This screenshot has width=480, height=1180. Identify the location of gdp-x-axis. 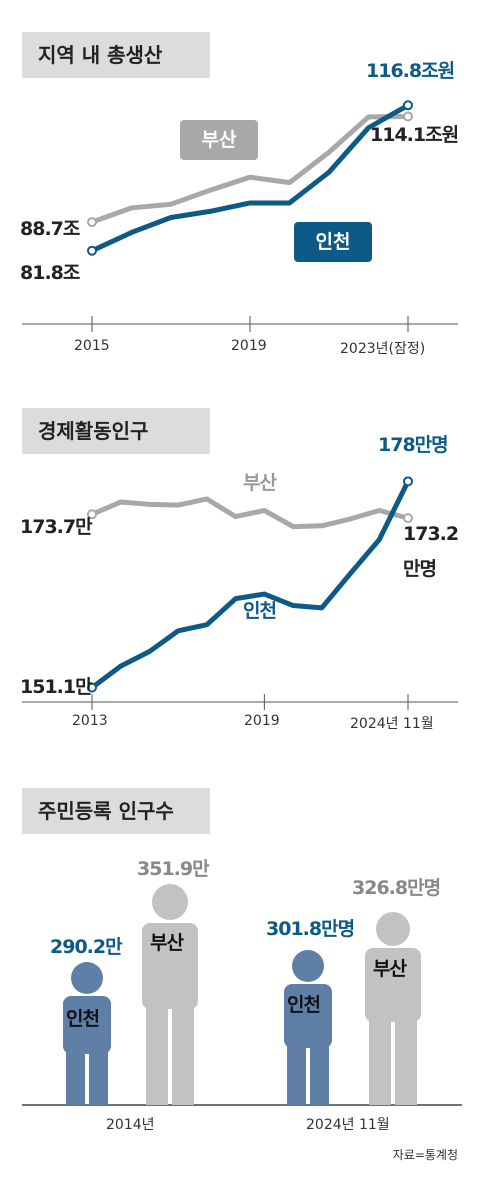
(240, 324).